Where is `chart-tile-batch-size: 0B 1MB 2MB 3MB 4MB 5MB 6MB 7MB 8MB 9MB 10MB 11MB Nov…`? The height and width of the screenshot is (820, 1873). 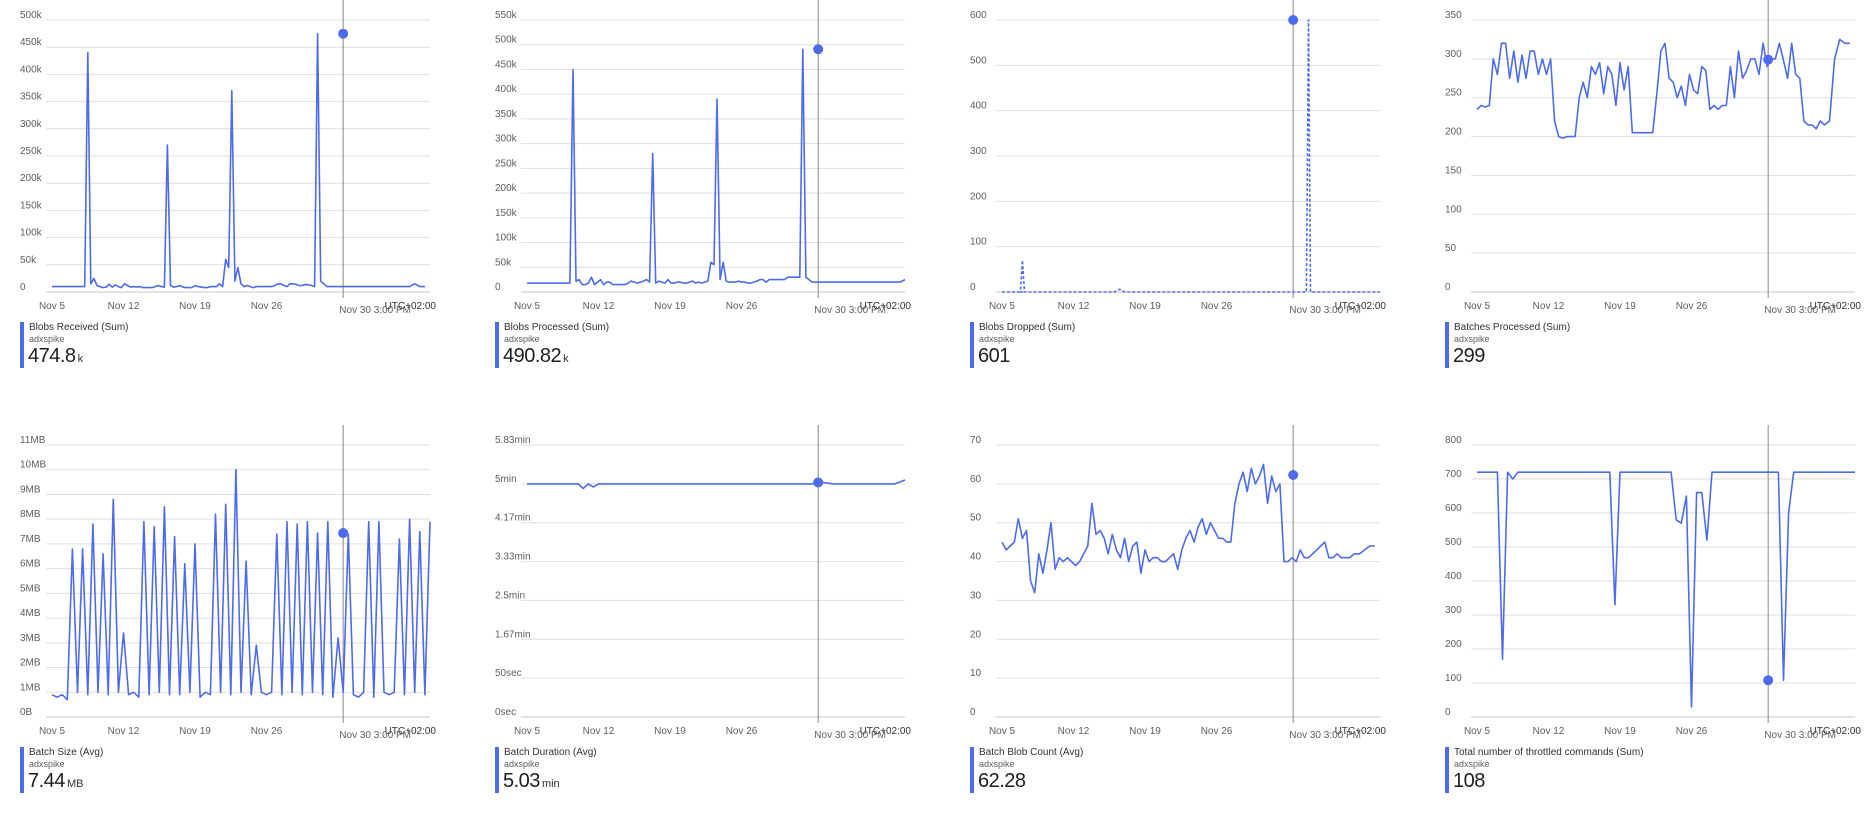 chart-tile-batch-size: 0B 1MB 2MB 3MB 4MB 5MB 6MB 7MB 8MB 9MB 10MB 11MB Nov… is located at coordinates (220, 622).